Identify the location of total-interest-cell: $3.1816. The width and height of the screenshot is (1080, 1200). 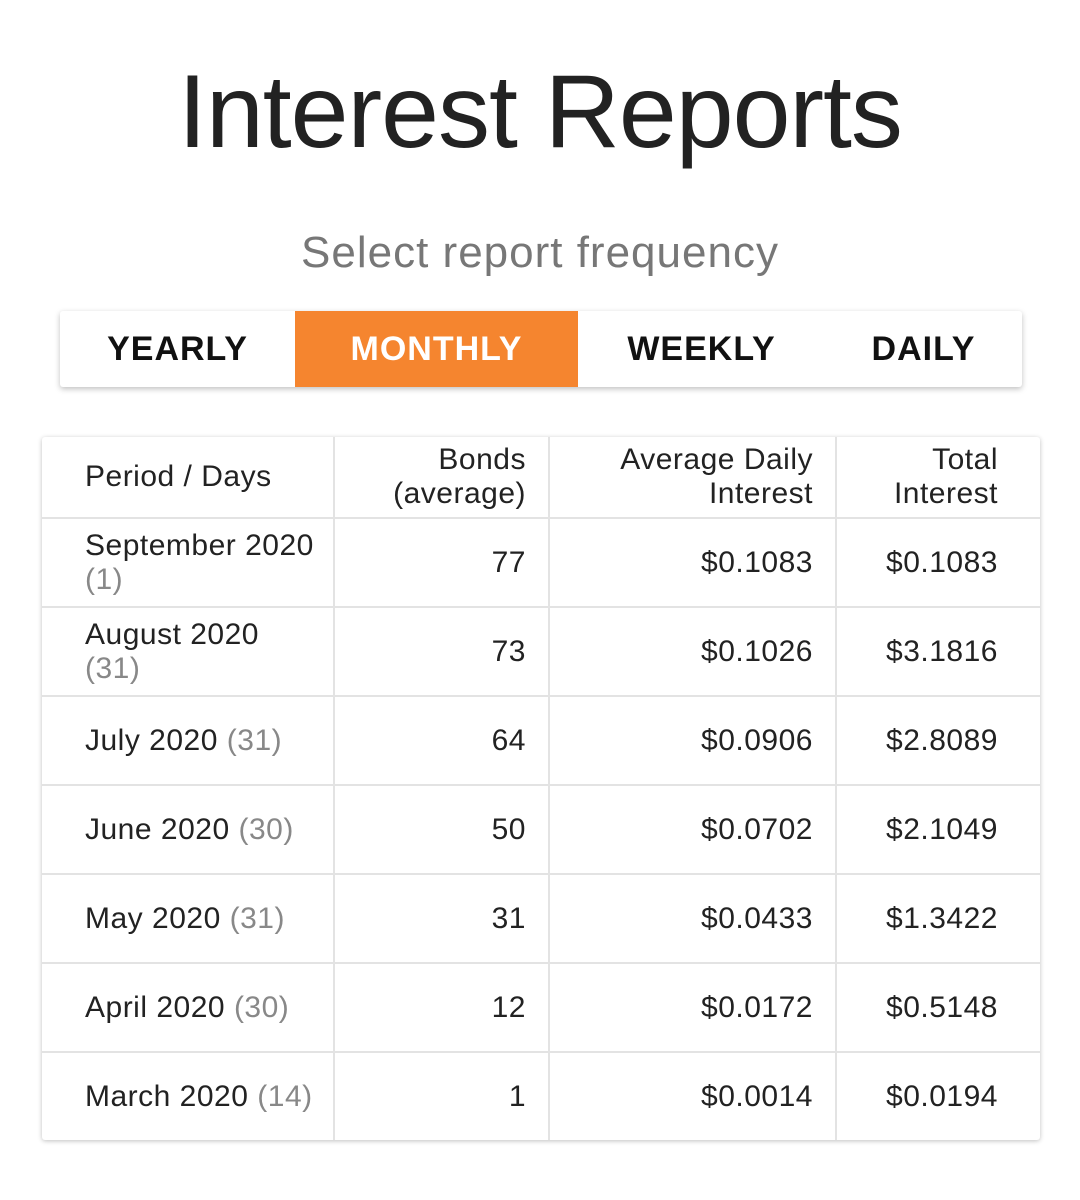
(937, 651).